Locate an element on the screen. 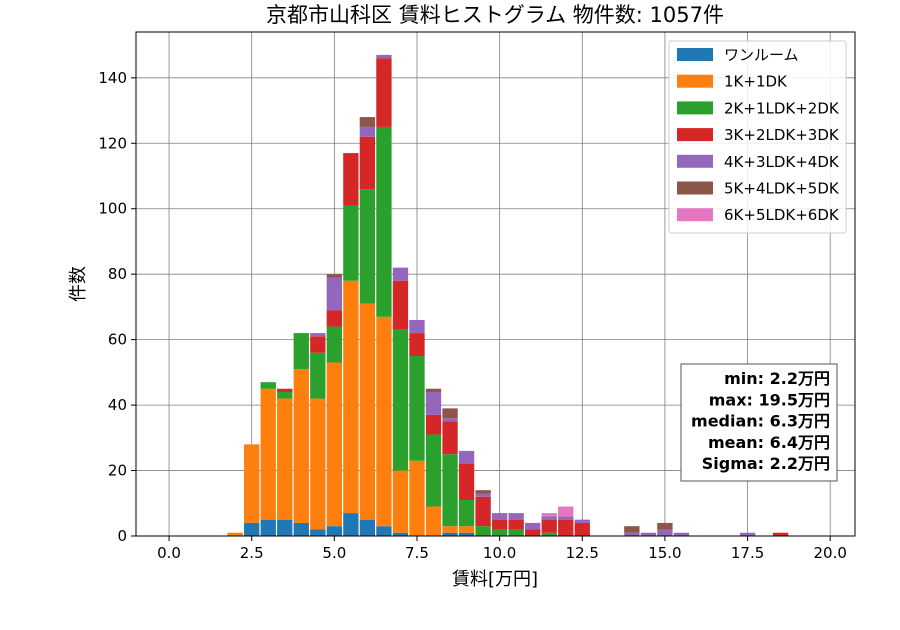 This screenshot has height=630, width=900. stats-line: mean: 6.4万円 is located at coordinates (769, 442).